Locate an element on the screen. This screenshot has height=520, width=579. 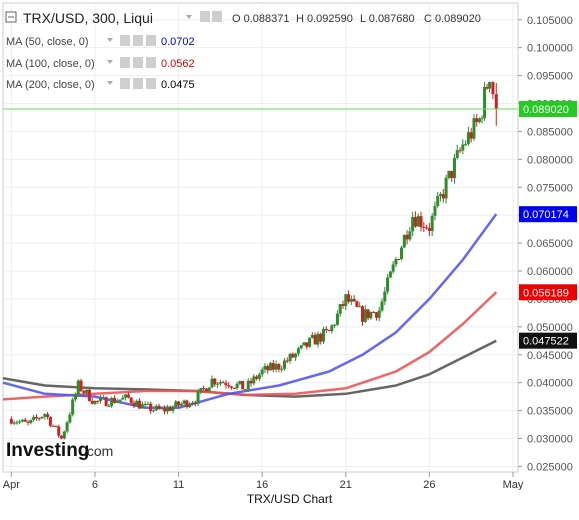
x-tick-label: 16 is located at coordinates (262, 484).